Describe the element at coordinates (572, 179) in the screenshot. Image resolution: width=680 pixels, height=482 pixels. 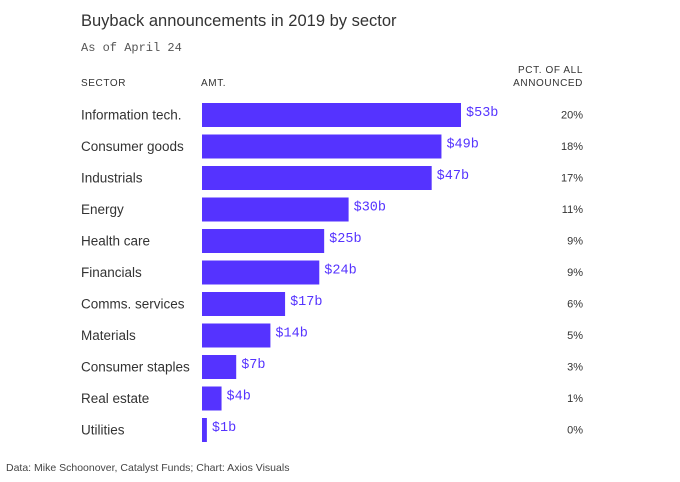
I see `pct-label: 17%` at that location.